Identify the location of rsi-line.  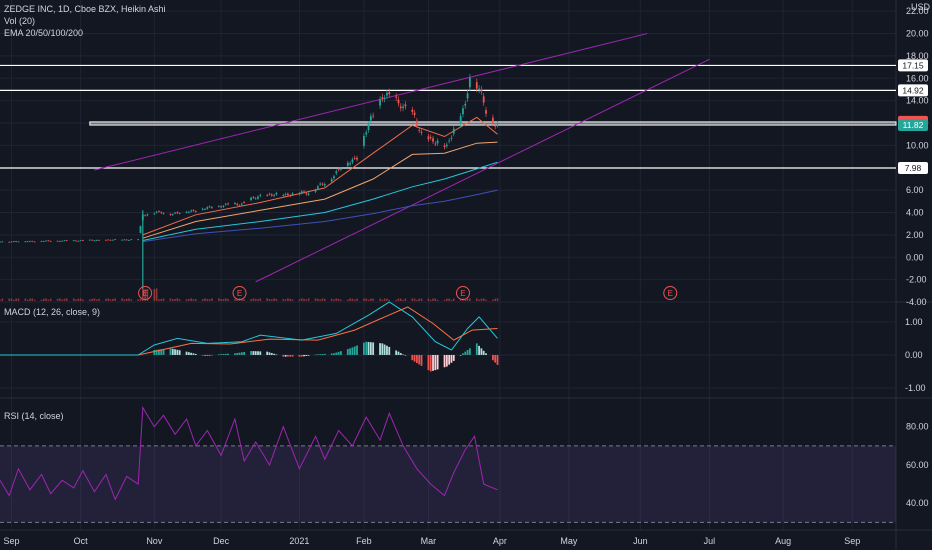
(249, 453).